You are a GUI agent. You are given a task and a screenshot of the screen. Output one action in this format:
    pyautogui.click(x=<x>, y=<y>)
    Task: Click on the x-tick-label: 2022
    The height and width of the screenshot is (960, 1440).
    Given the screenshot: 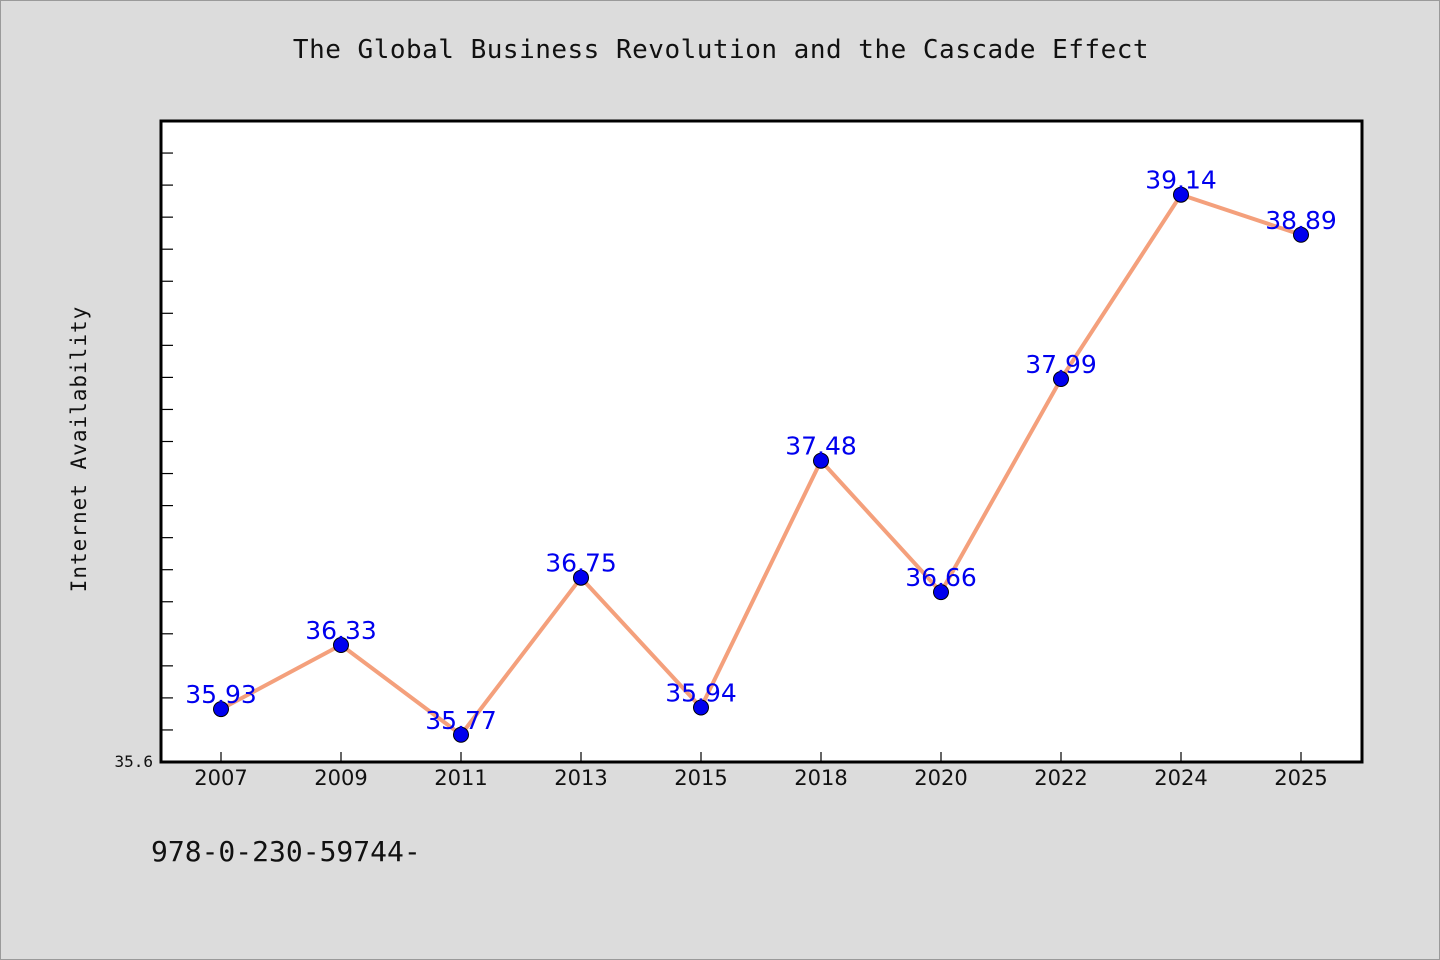 What is the action you would take?
    pyautogui.click(x=1060, y=778)
    